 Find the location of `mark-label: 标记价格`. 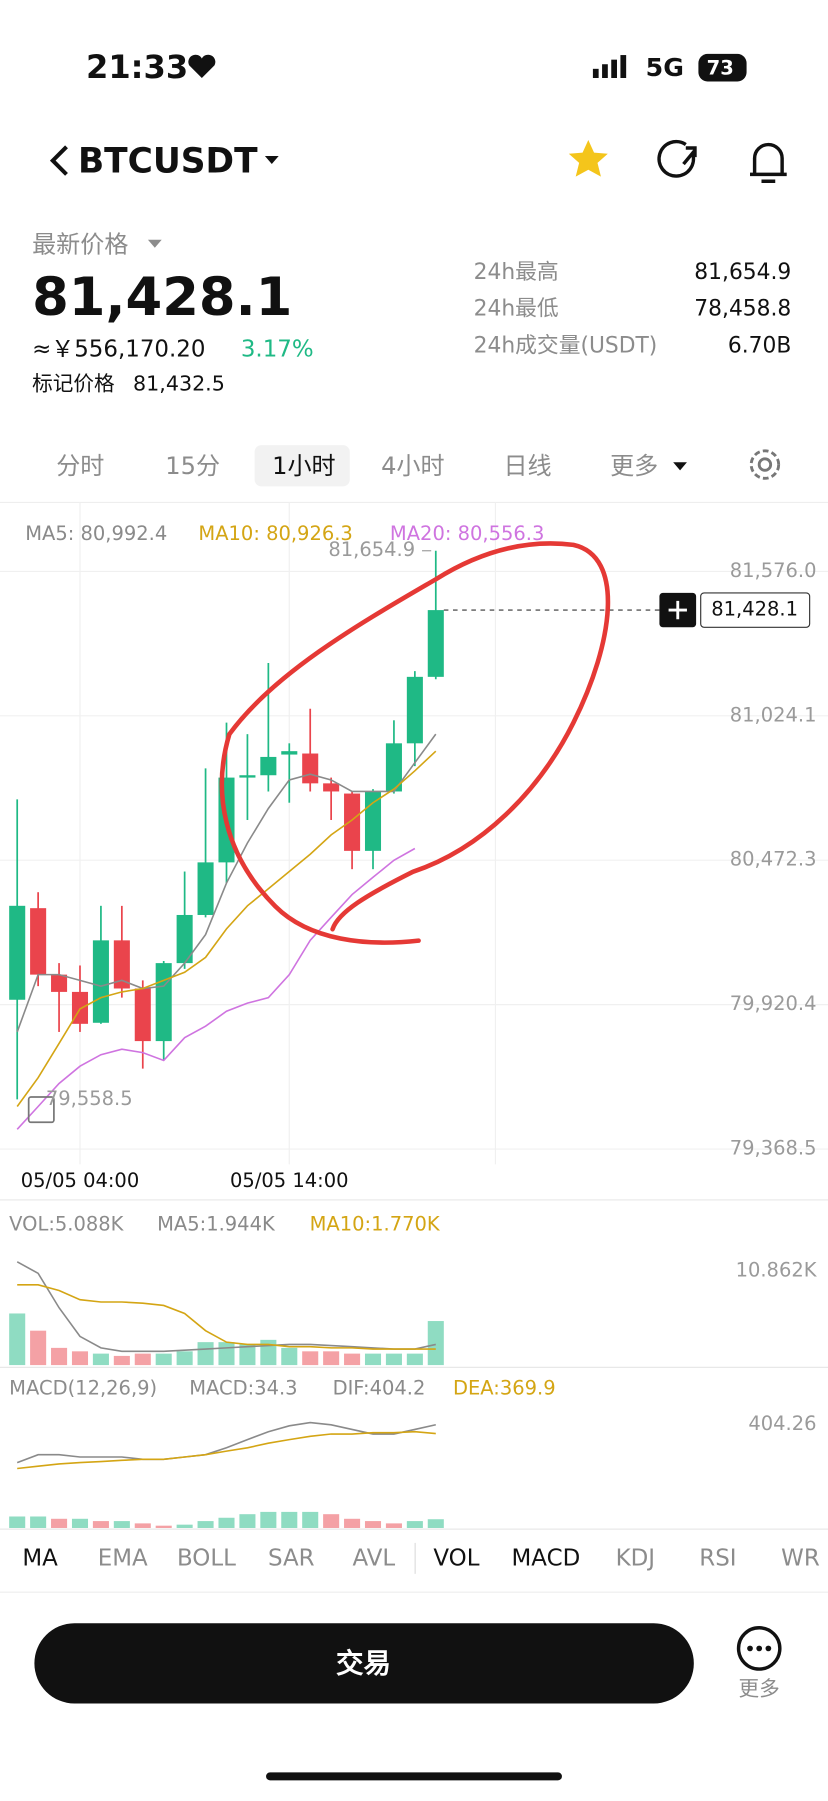

mark-label: 标记价格 is located at coordinates (73, 383).